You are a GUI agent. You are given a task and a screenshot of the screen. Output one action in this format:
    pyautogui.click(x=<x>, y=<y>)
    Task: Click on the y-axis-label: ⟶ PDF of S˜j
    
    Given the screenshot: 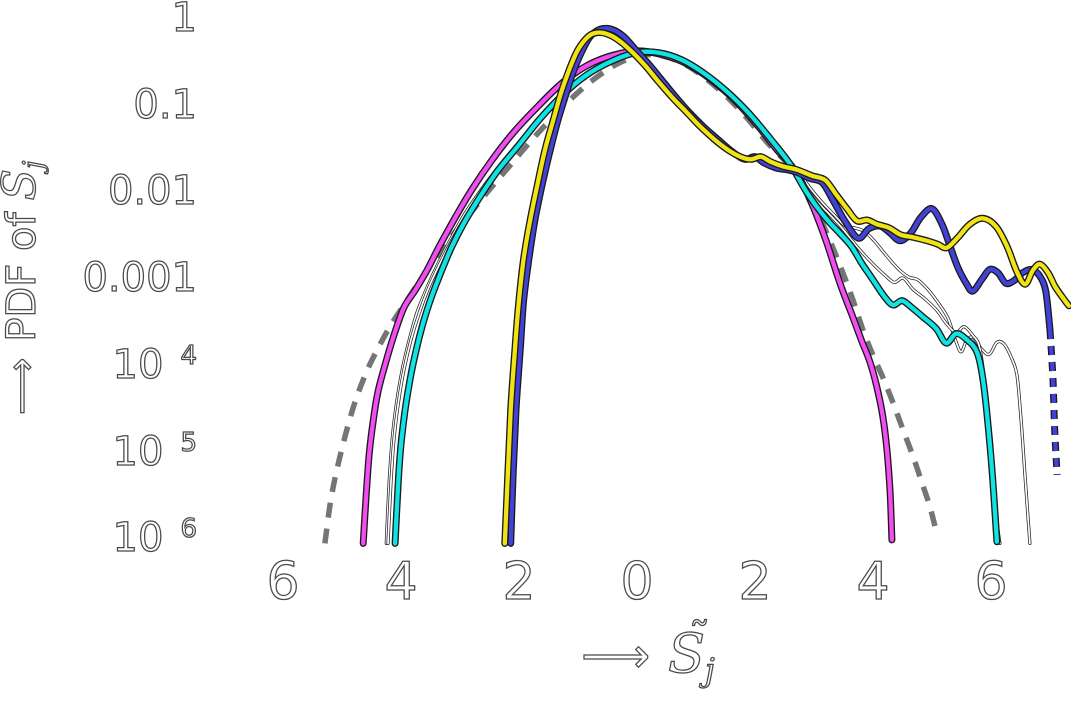 What is the action you would take?
    pyautogui.click(x=29, y=288)
    